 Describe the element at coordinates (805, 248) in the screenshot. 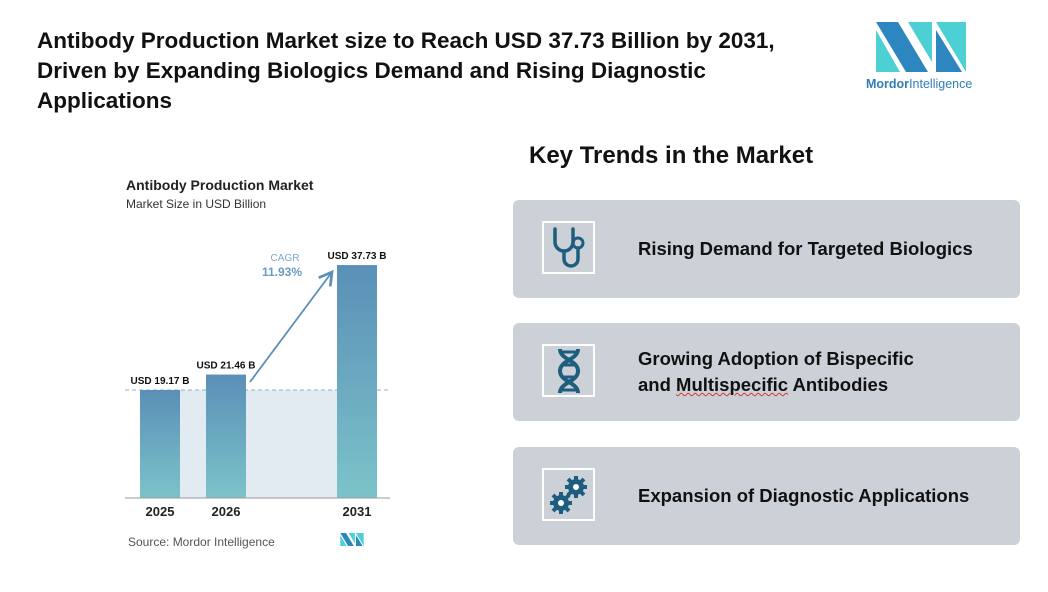

I see `trend-label: Rising Demand for Targeted Biologics` at that location.